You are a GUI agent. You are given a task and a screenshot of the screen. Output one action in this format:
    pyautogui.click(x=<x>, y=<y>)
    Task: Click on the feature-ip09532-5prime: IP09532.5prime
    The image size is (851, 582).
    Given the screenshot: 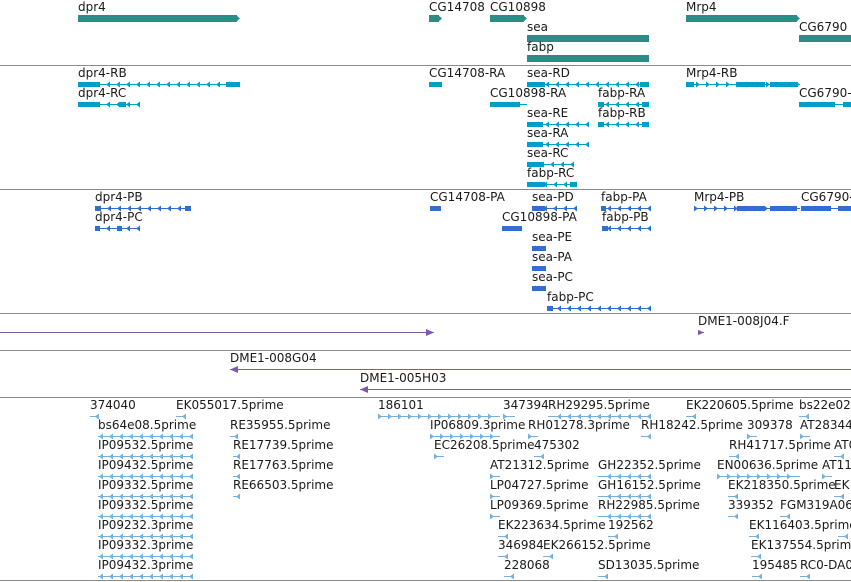 What is the action you would take?
    pyautogui.click(x=146, y=449)
    